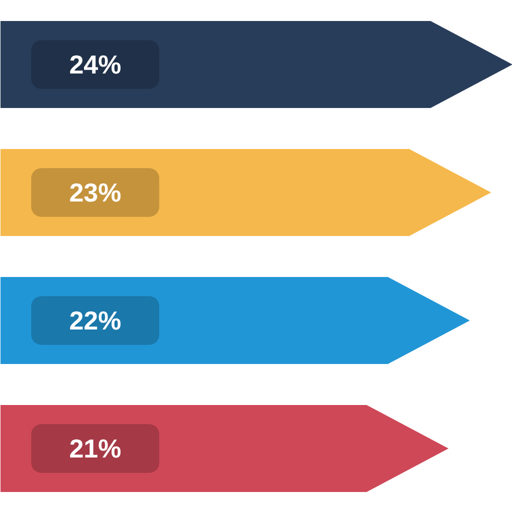 The height and width of the screenshot is (512, 512). What do you see at coordinates (95, 321) in the screenshot?
I see `data-label: 22%` at bounding box center [95, 321].